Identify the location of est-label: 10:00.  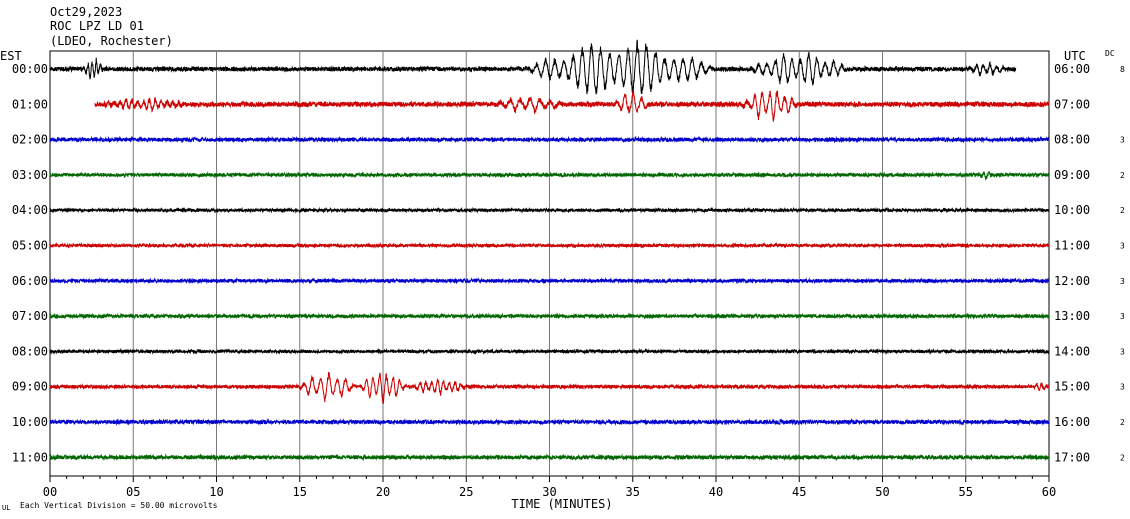
(30, 422).